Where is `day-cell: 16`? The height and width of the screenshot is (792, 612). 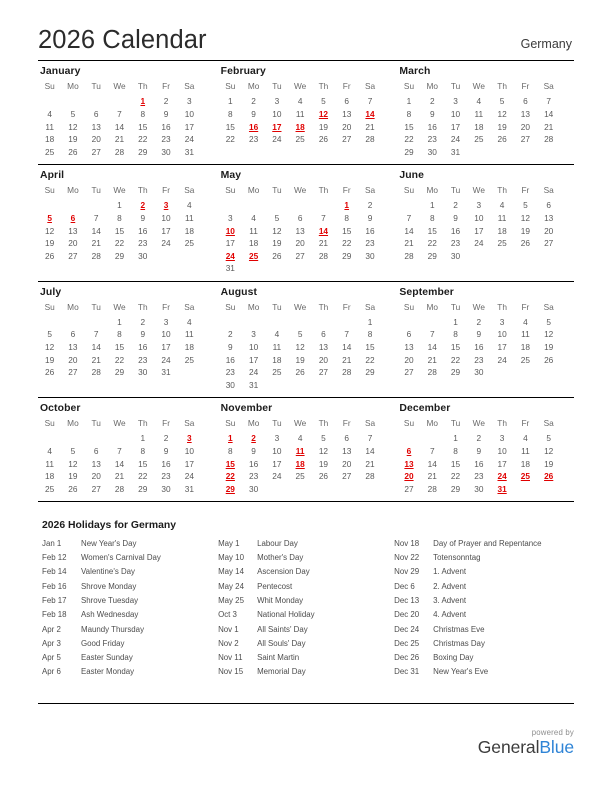 day-cell: 16 is located at coordinates (143, 230).